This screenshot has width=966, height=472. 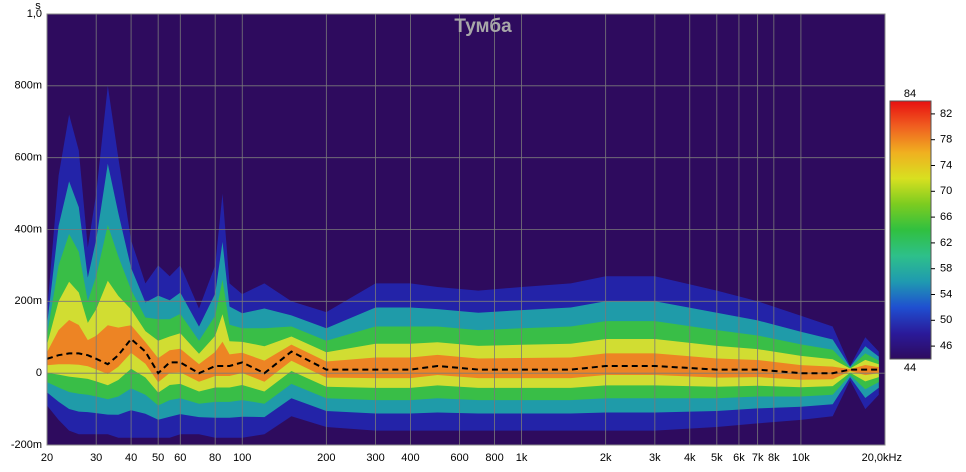 I want to click on x-tick-label: 60, so click(x=180, y=458).